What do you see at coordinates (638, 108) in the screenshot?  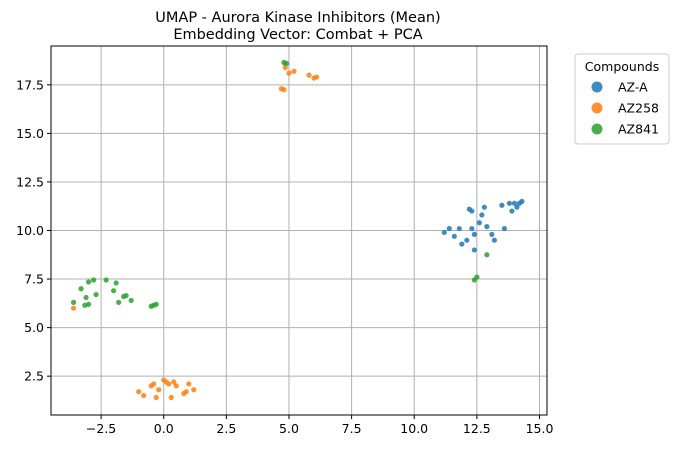 I see `legend-label-az258: AZ258` at bounding box center [638, 108].